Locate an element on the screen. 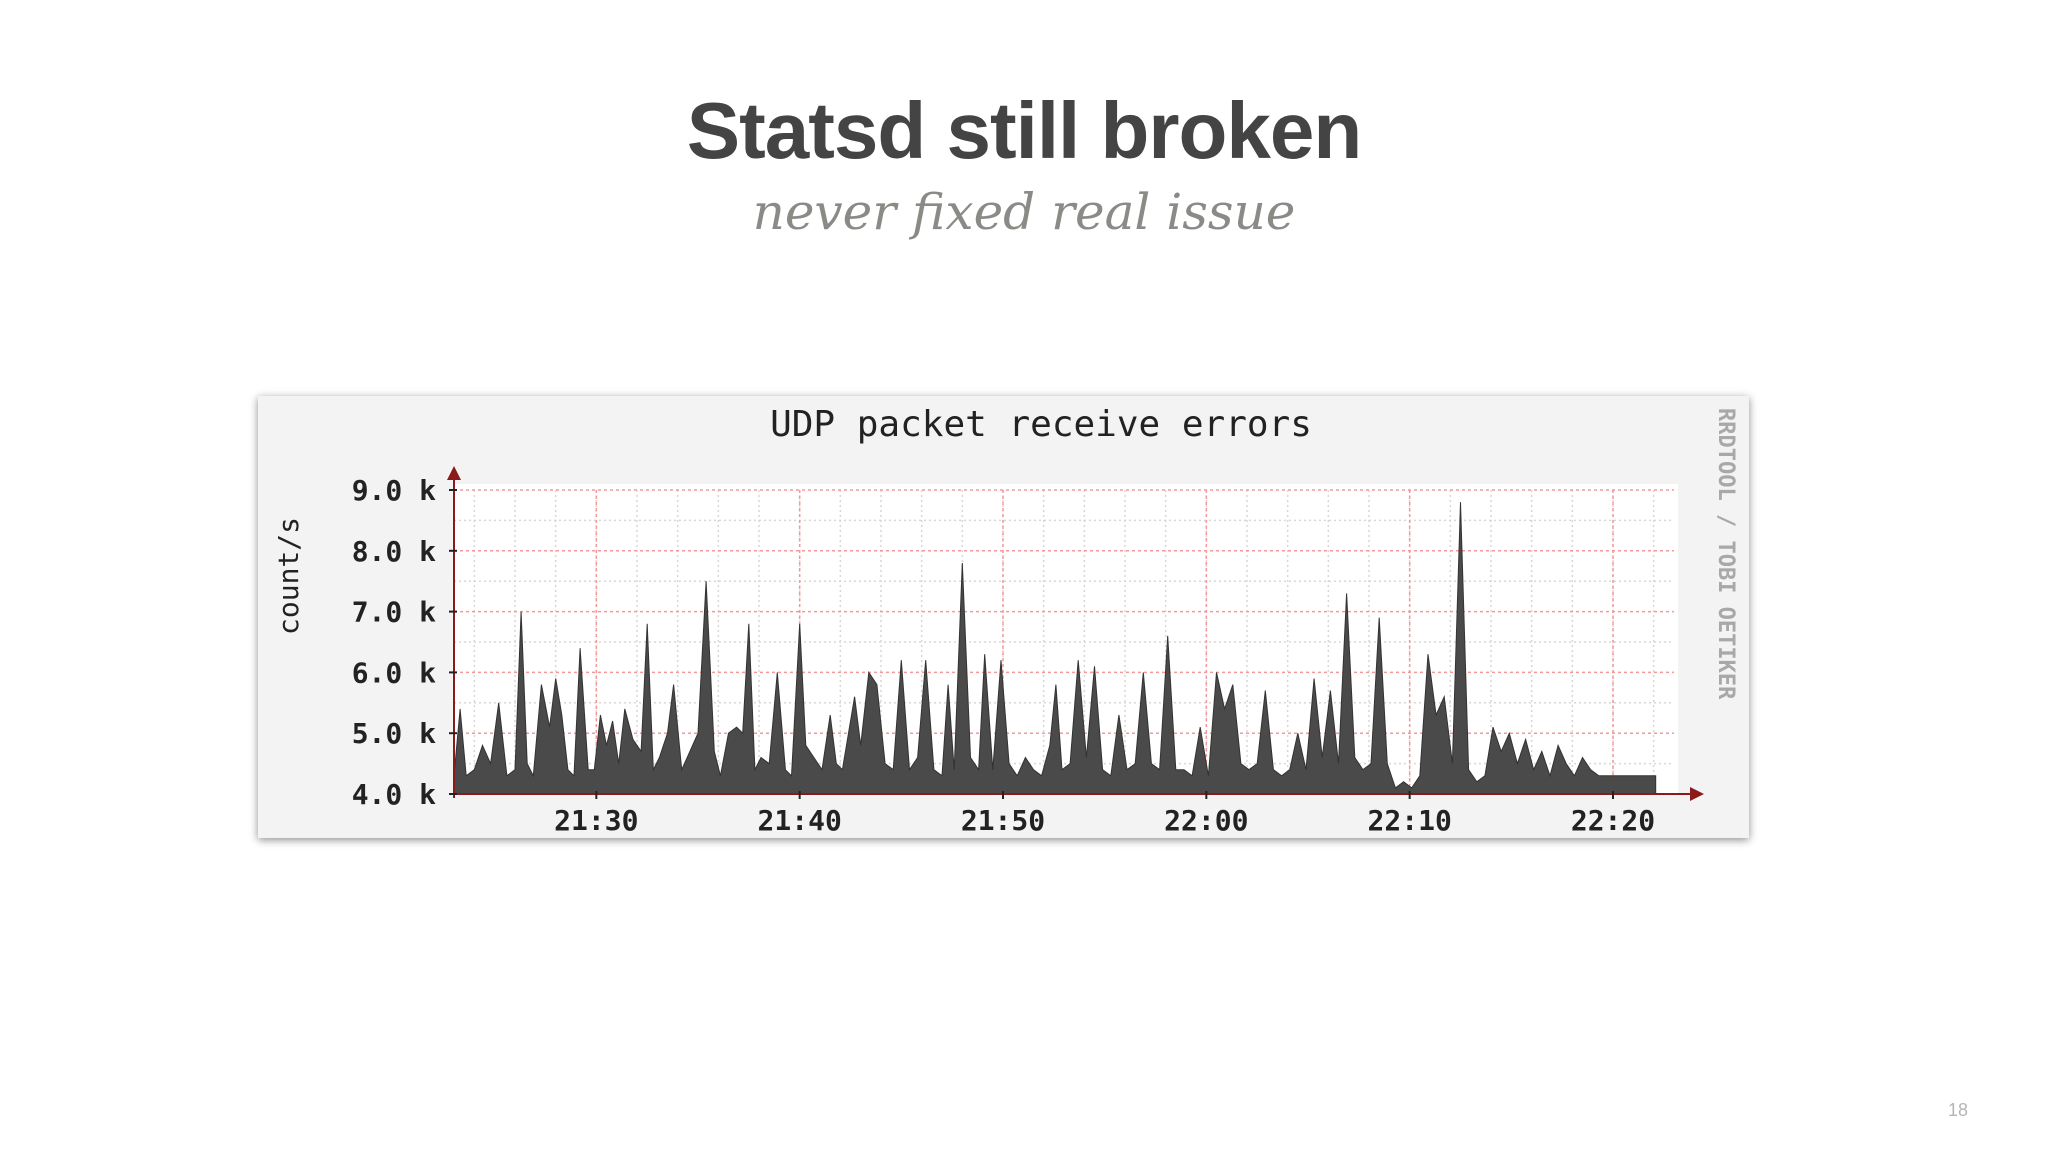  slide-subtitle: never fixed real issue is located at coordinates (1024, 212).